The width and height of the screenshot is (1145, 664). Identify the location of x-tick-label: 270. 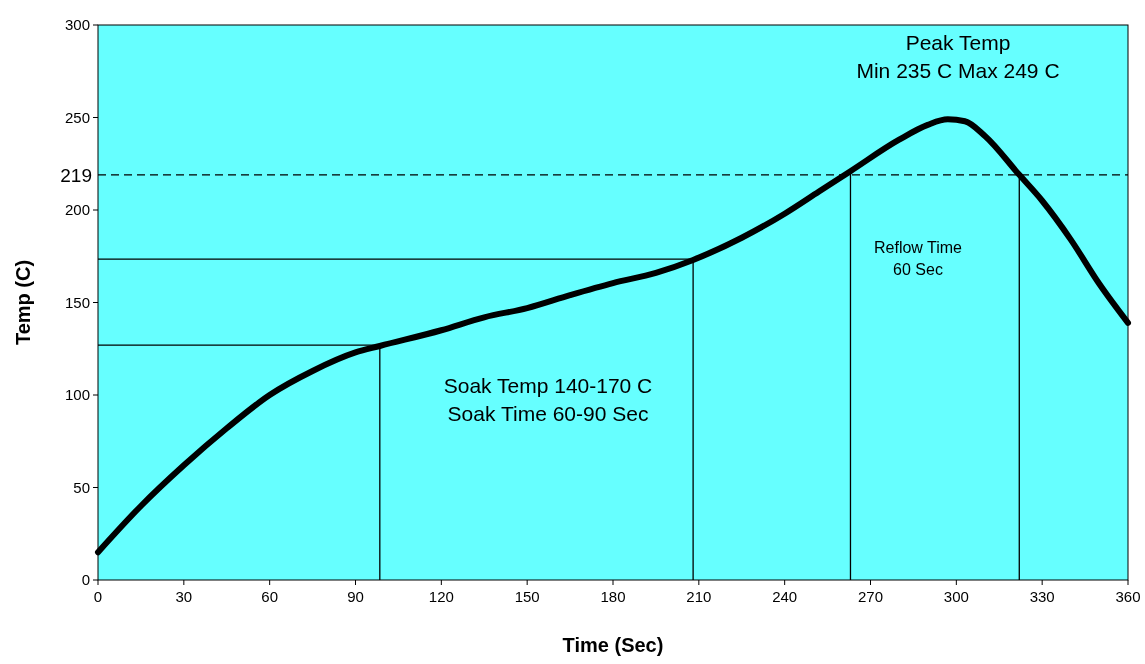
(870, 596).